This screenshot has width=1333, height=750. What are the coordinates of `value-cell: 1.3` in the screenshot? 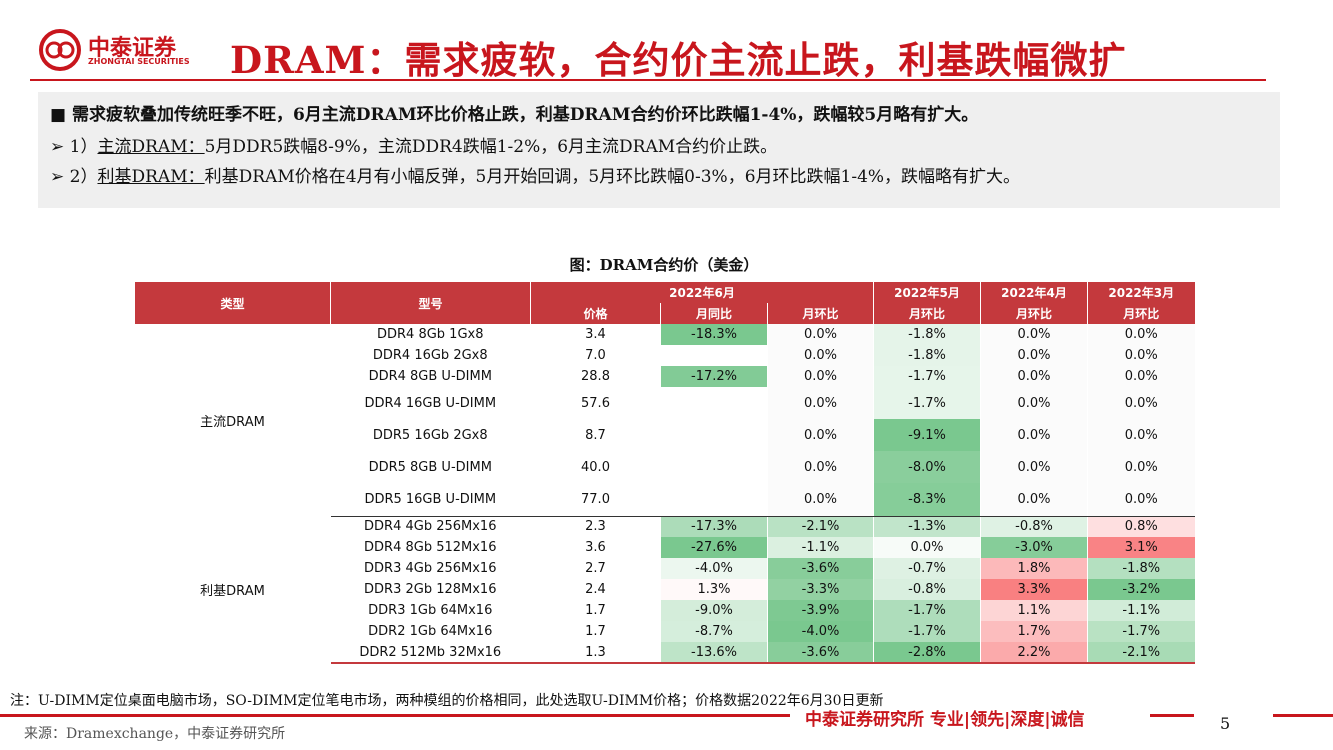 It's located at (595, 653).